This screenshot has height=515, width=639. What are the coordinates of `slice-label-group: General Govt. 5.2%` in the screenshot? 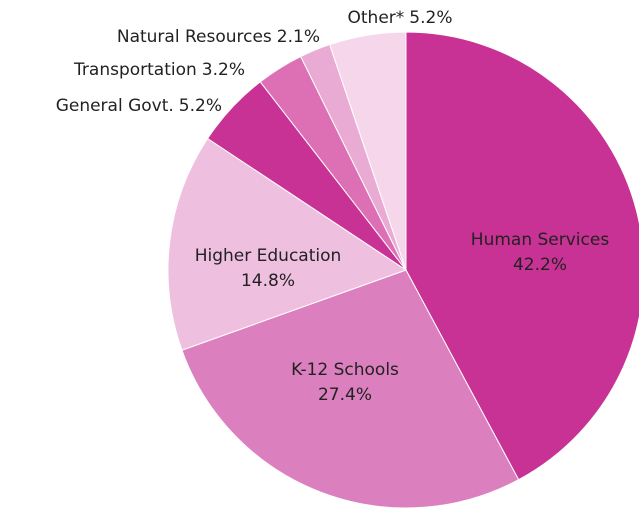 It's located at (139, 106).